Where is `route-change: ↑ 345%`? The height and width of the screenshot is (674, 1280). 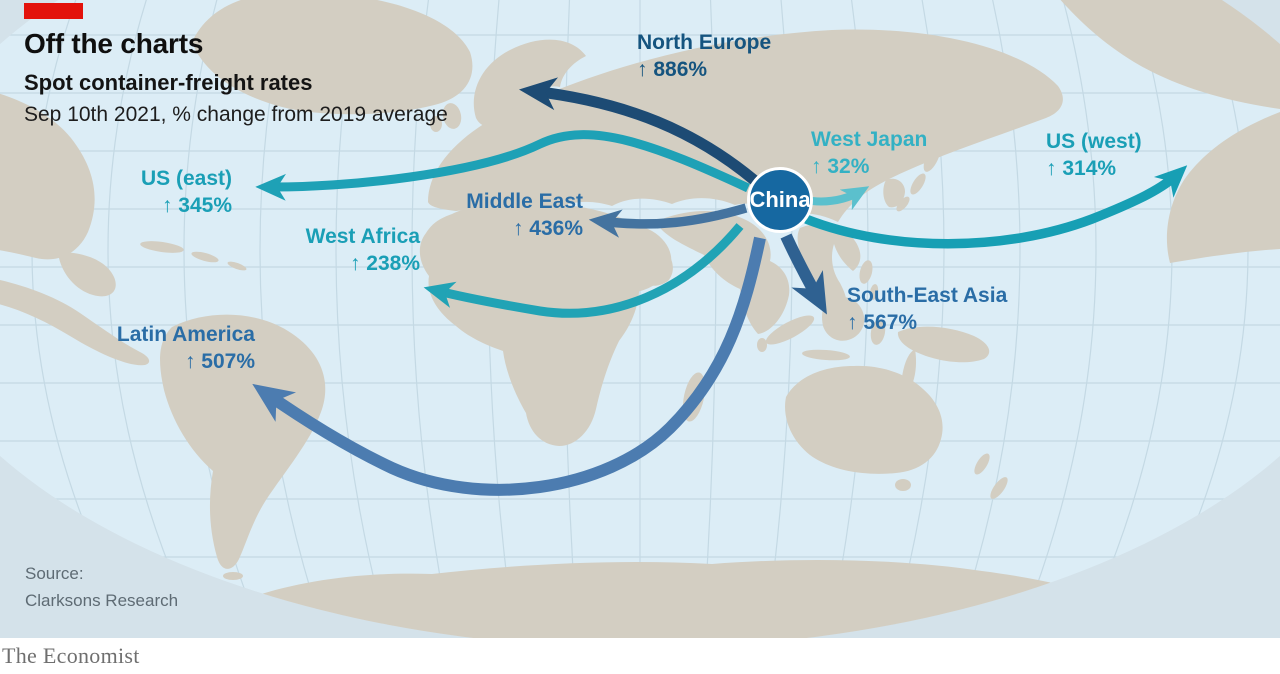 route-change: ↑ 345% is located at coordinates (196, 205).